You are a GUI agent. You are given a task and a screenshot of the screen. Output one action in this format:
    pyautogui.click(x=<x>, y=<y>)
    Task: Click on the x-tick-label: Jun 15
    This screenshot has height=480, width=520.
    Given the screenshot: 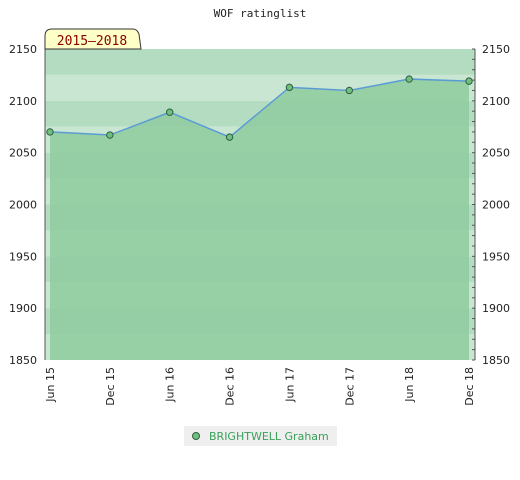 What is the action you would take?
    pyautogui.click(x=50, y=385)
    